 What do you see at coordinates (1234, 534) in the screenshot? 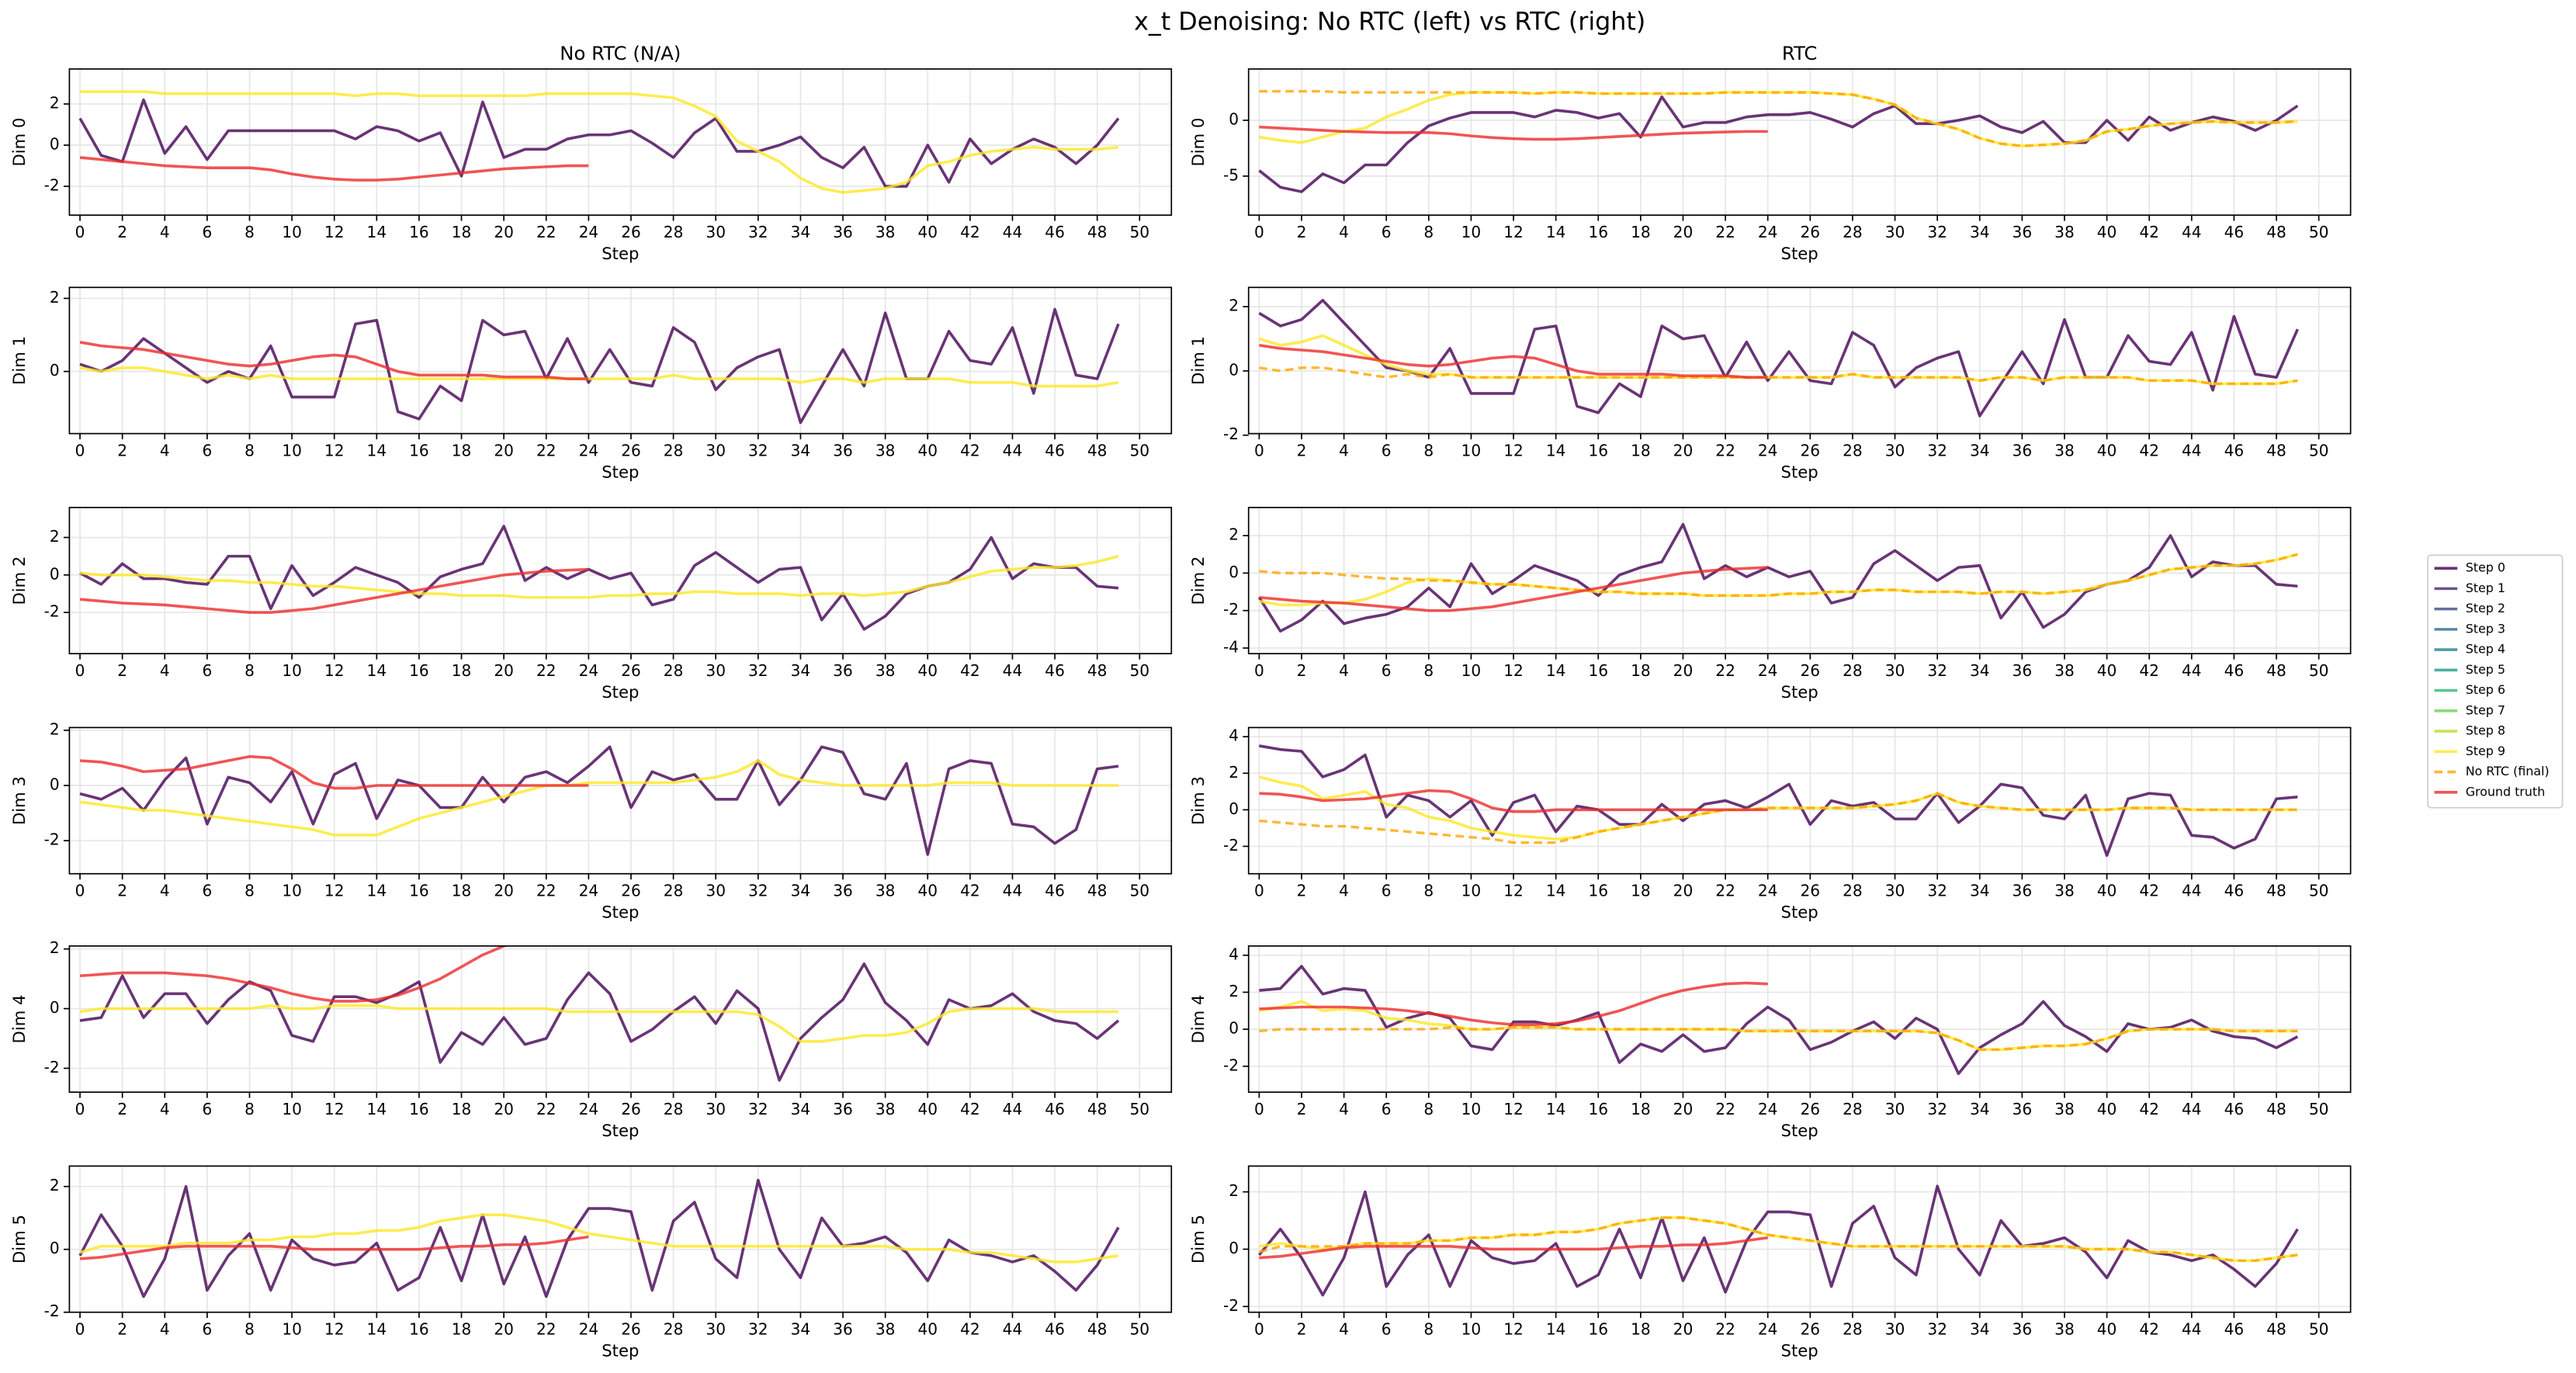
I see `y-tick-label: 2` at bounding box center [1234, 534].